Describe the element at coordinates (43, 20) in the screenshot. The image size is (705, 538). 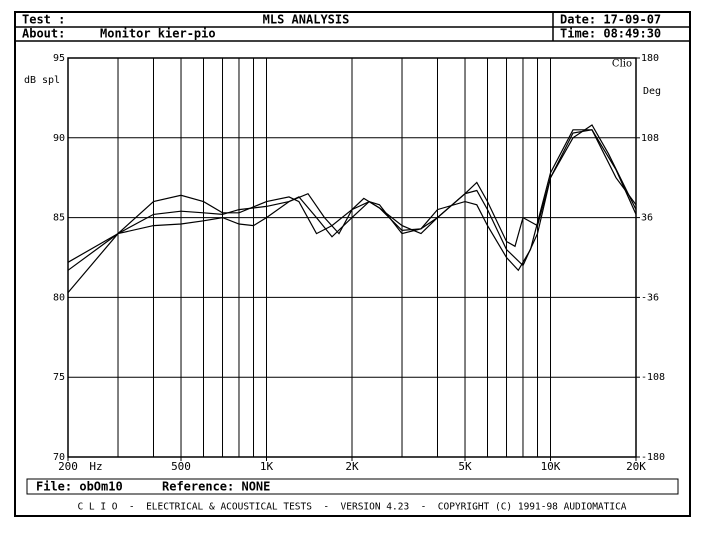
I see `test-label: Test :` at that location.